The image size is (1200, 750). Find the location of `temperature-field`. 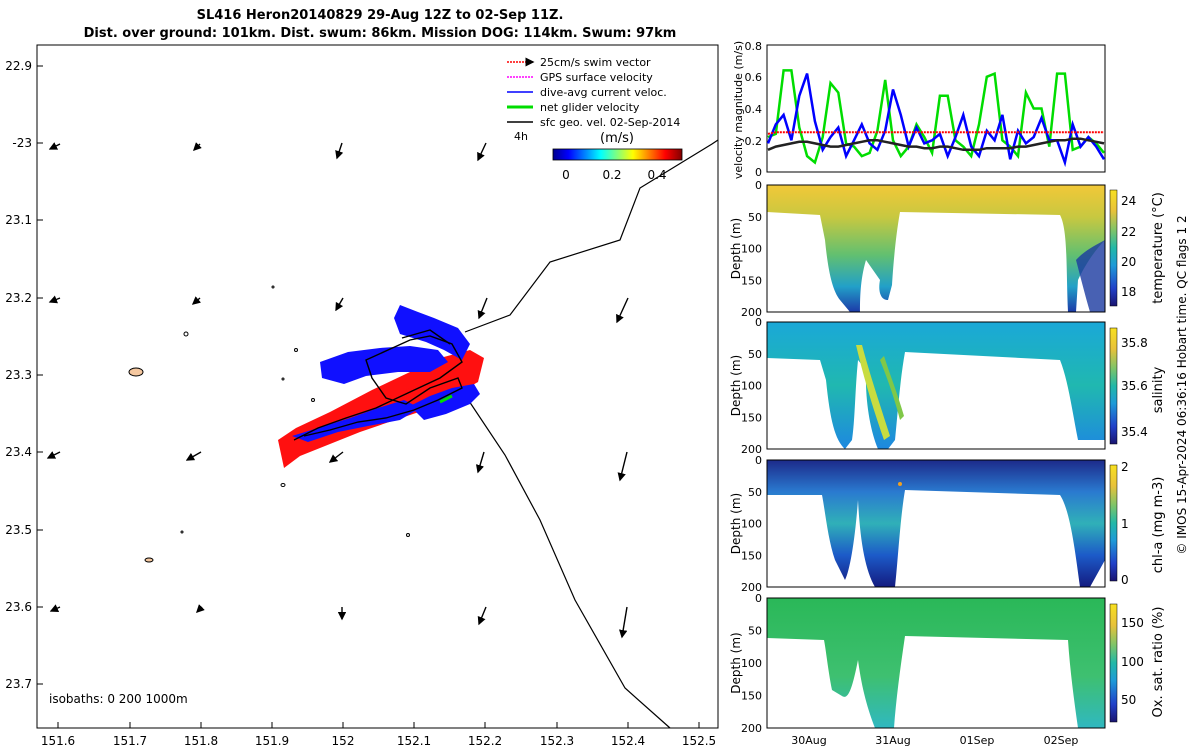

temperature-field is located at coordinates (936, 248).